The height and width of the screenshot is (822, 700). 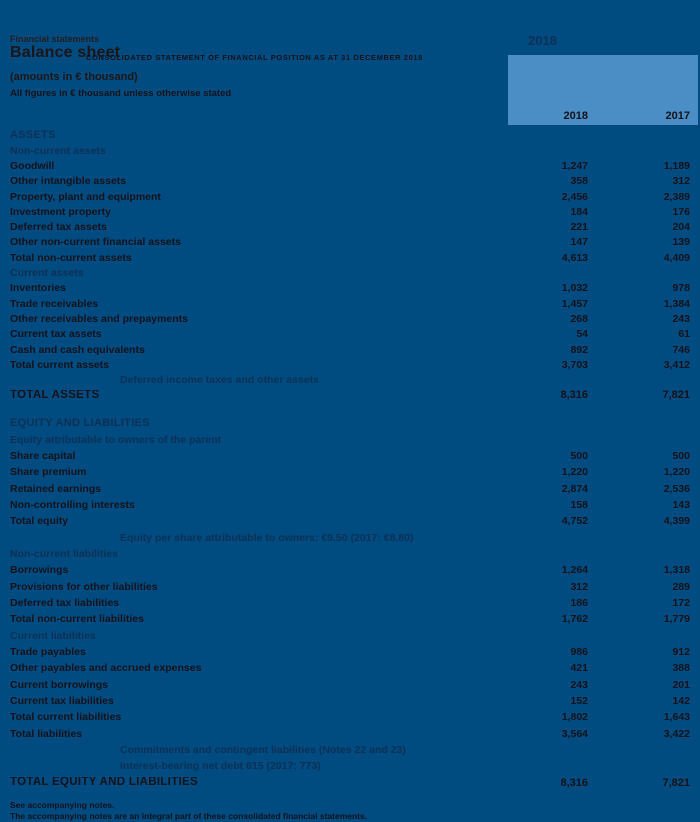 What do you see at coordinates (64, 554) in the screenshot?
I see `row-label: Non-current liabilities` at bounding box center [64, 554].